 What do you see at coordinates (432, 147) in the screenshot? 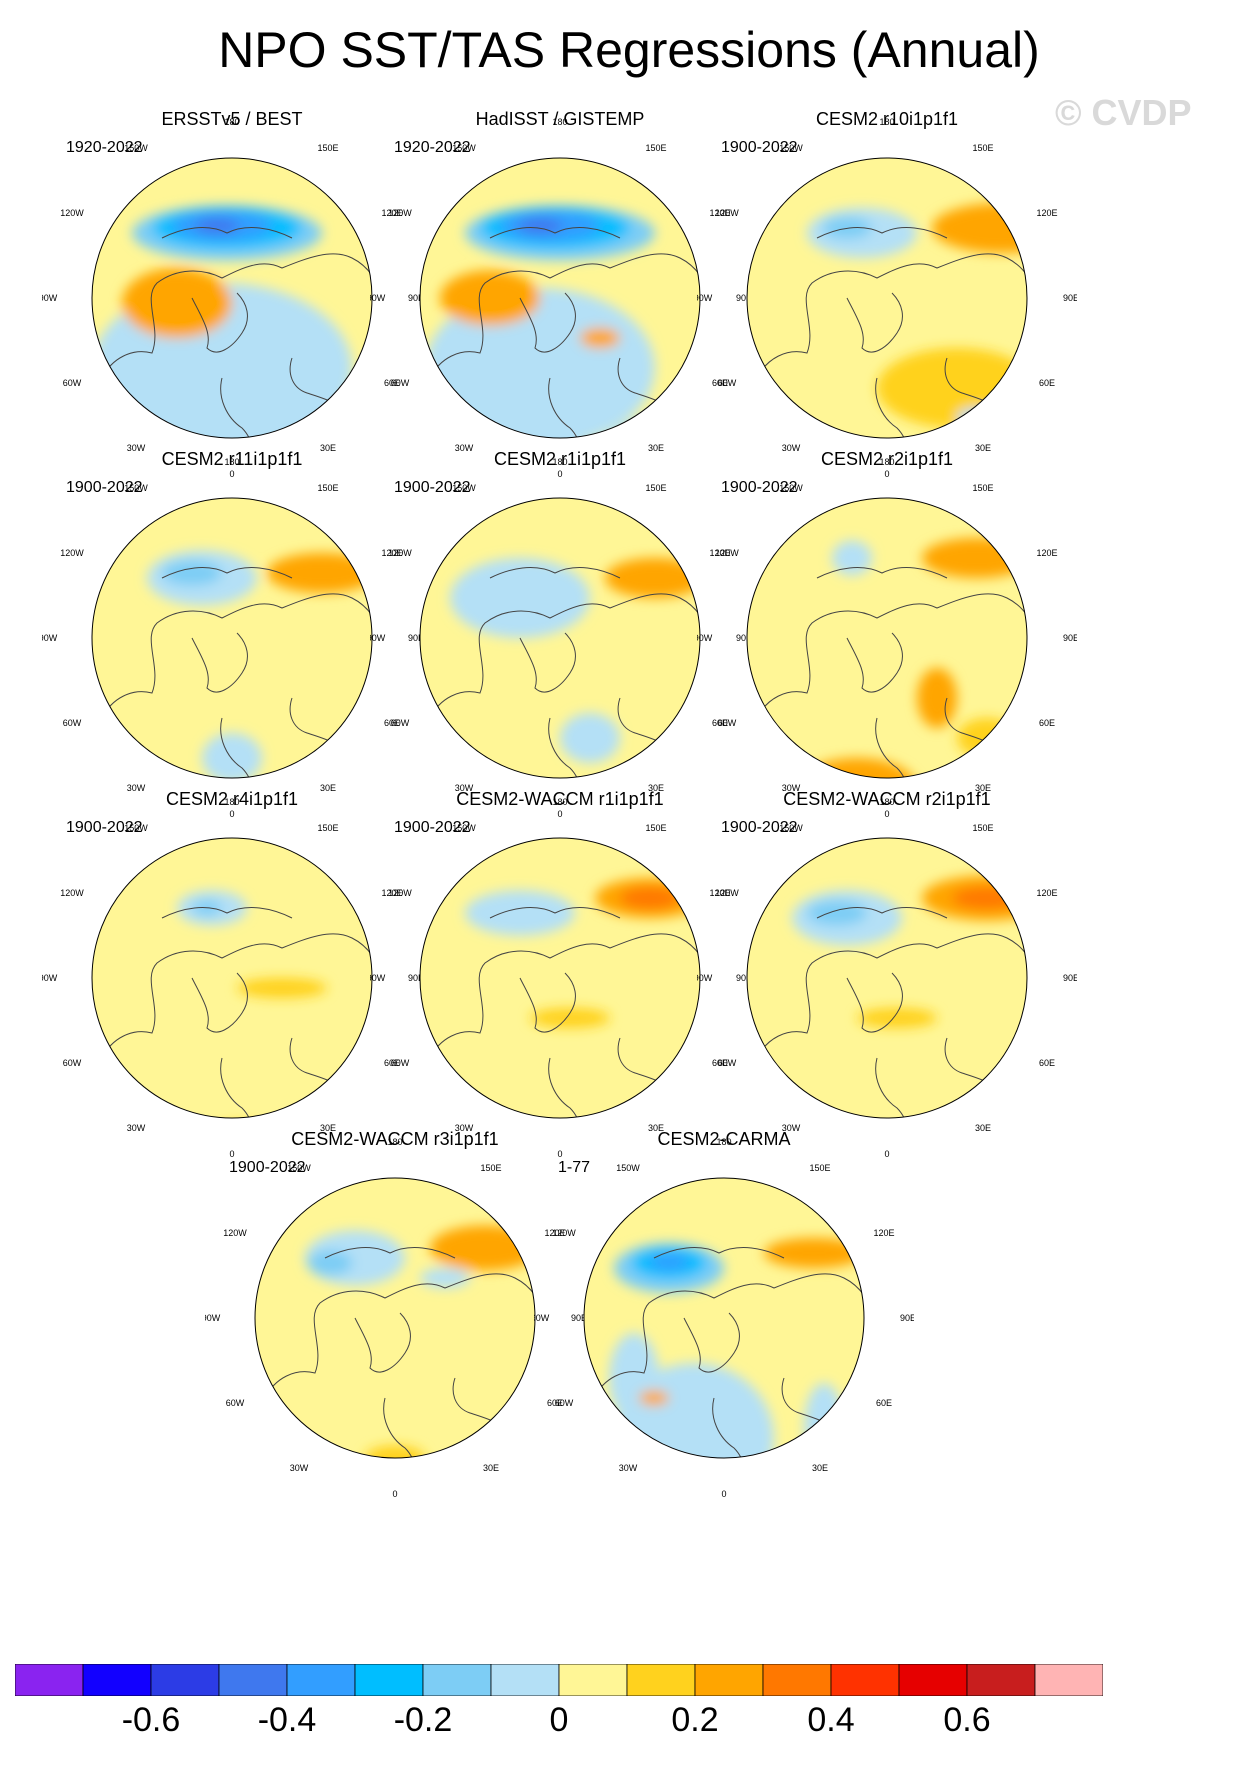
I see `panel-period: 1920-2022` at bounding box center [432, 147].